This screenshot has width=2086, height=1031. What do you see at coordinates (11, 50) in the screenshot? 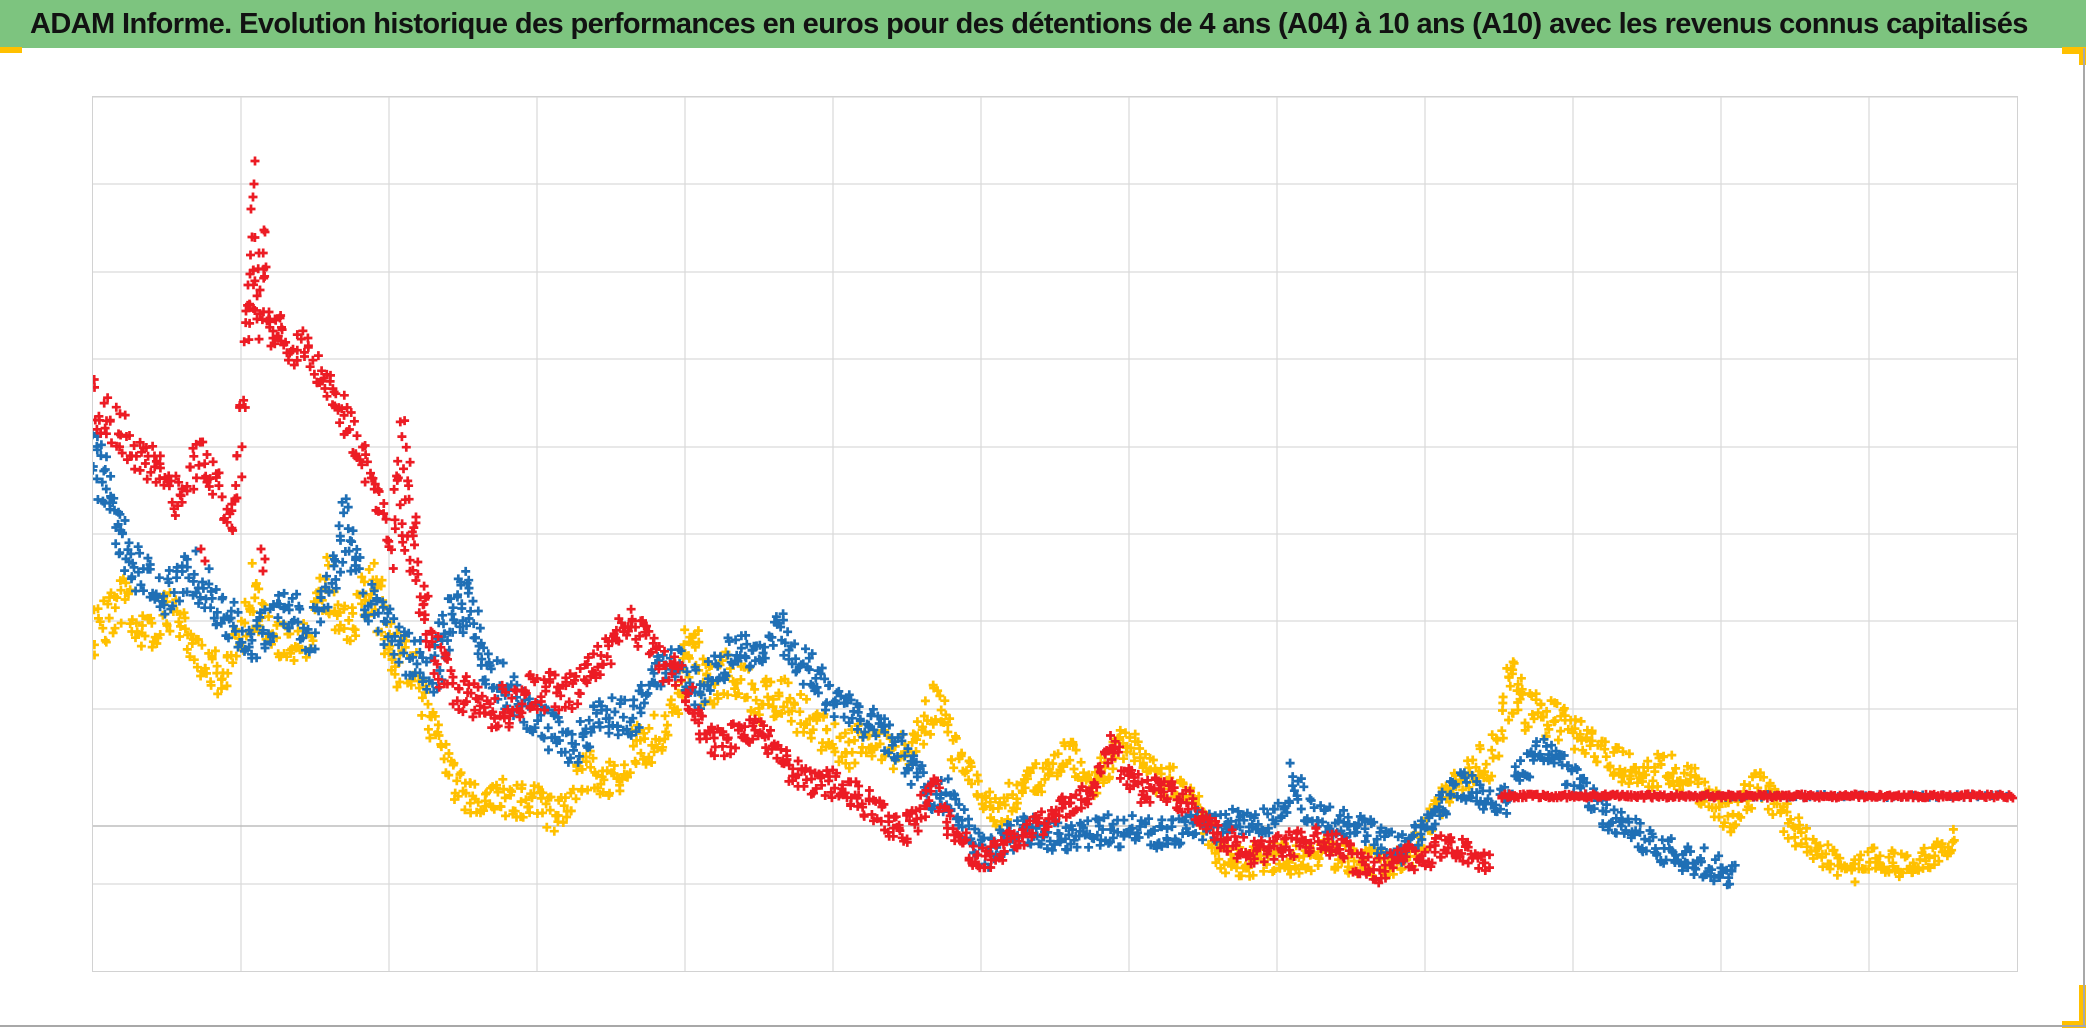
I see `selection-mark-top-left` at bounding box center [11, 50].